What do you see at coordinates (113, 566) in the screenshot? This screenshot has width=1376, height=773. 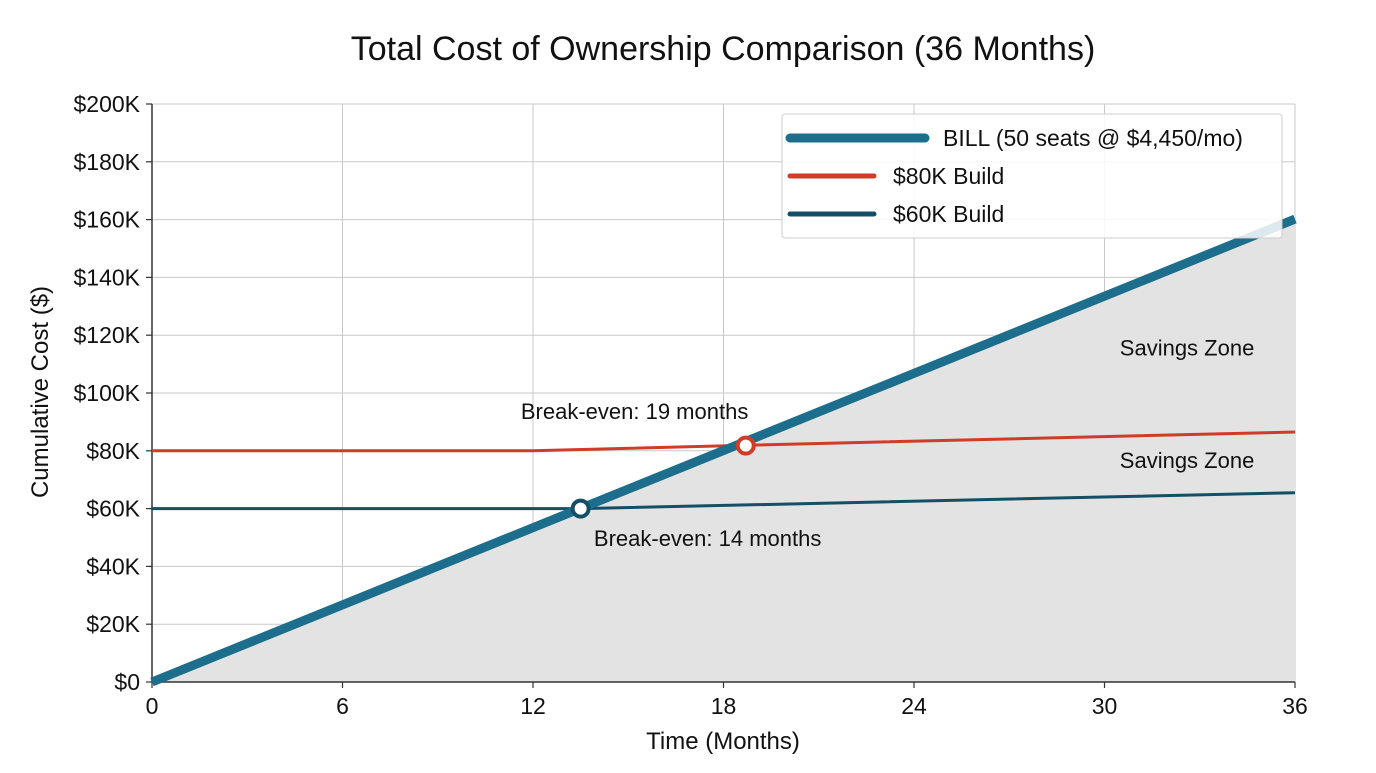 I see `y-tick-label: $40K` at bounding box center [113, 566].